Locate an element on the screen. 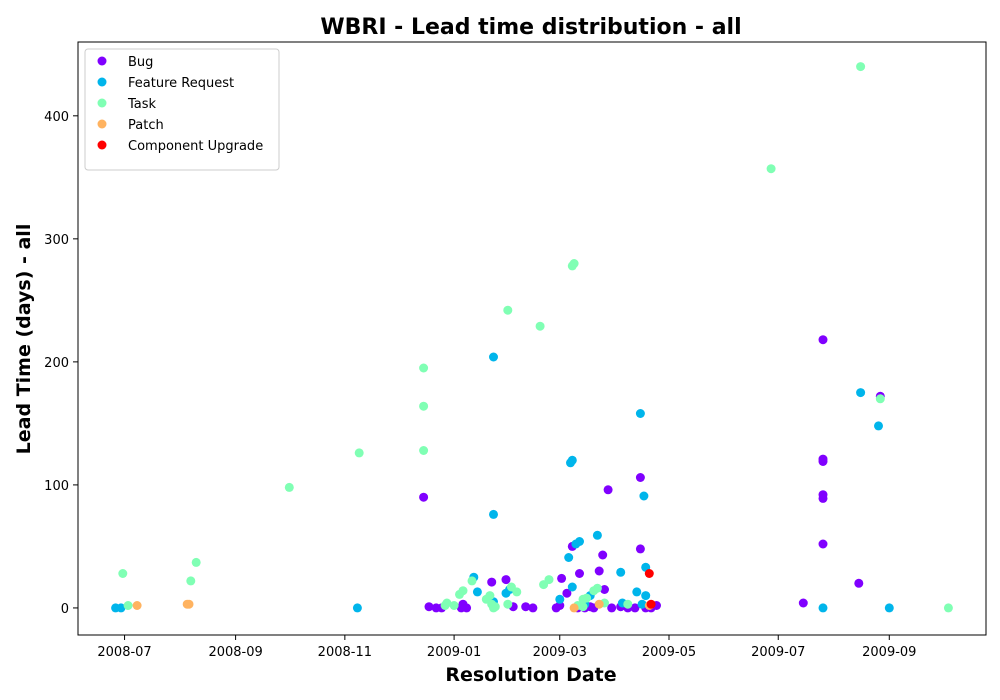 Image resolution: width=1000 pixels, height=700 pixels. x-tick-label-6: 2009-07 is located at coordinates (778, 652).